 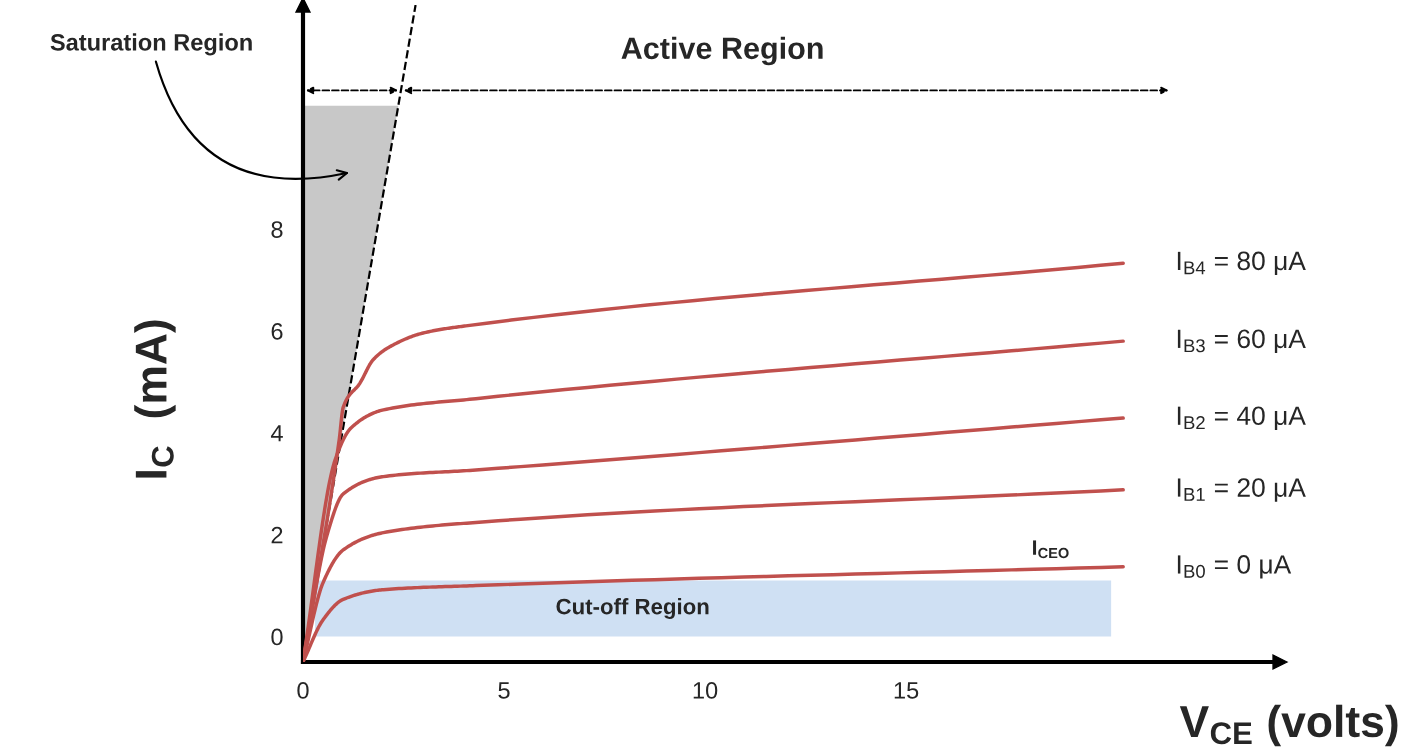 What do you see at coordinates (277, 637) in the screenshot?
I see `y-tick-label: 0` at bounding box center [277, 637].